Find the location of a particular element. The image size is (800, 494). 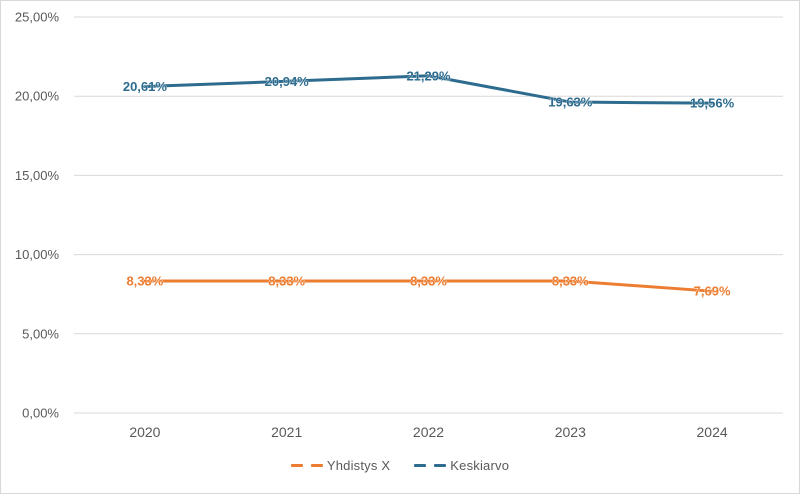

data-label-0: 7,69% is located at coordinates (712, 291).